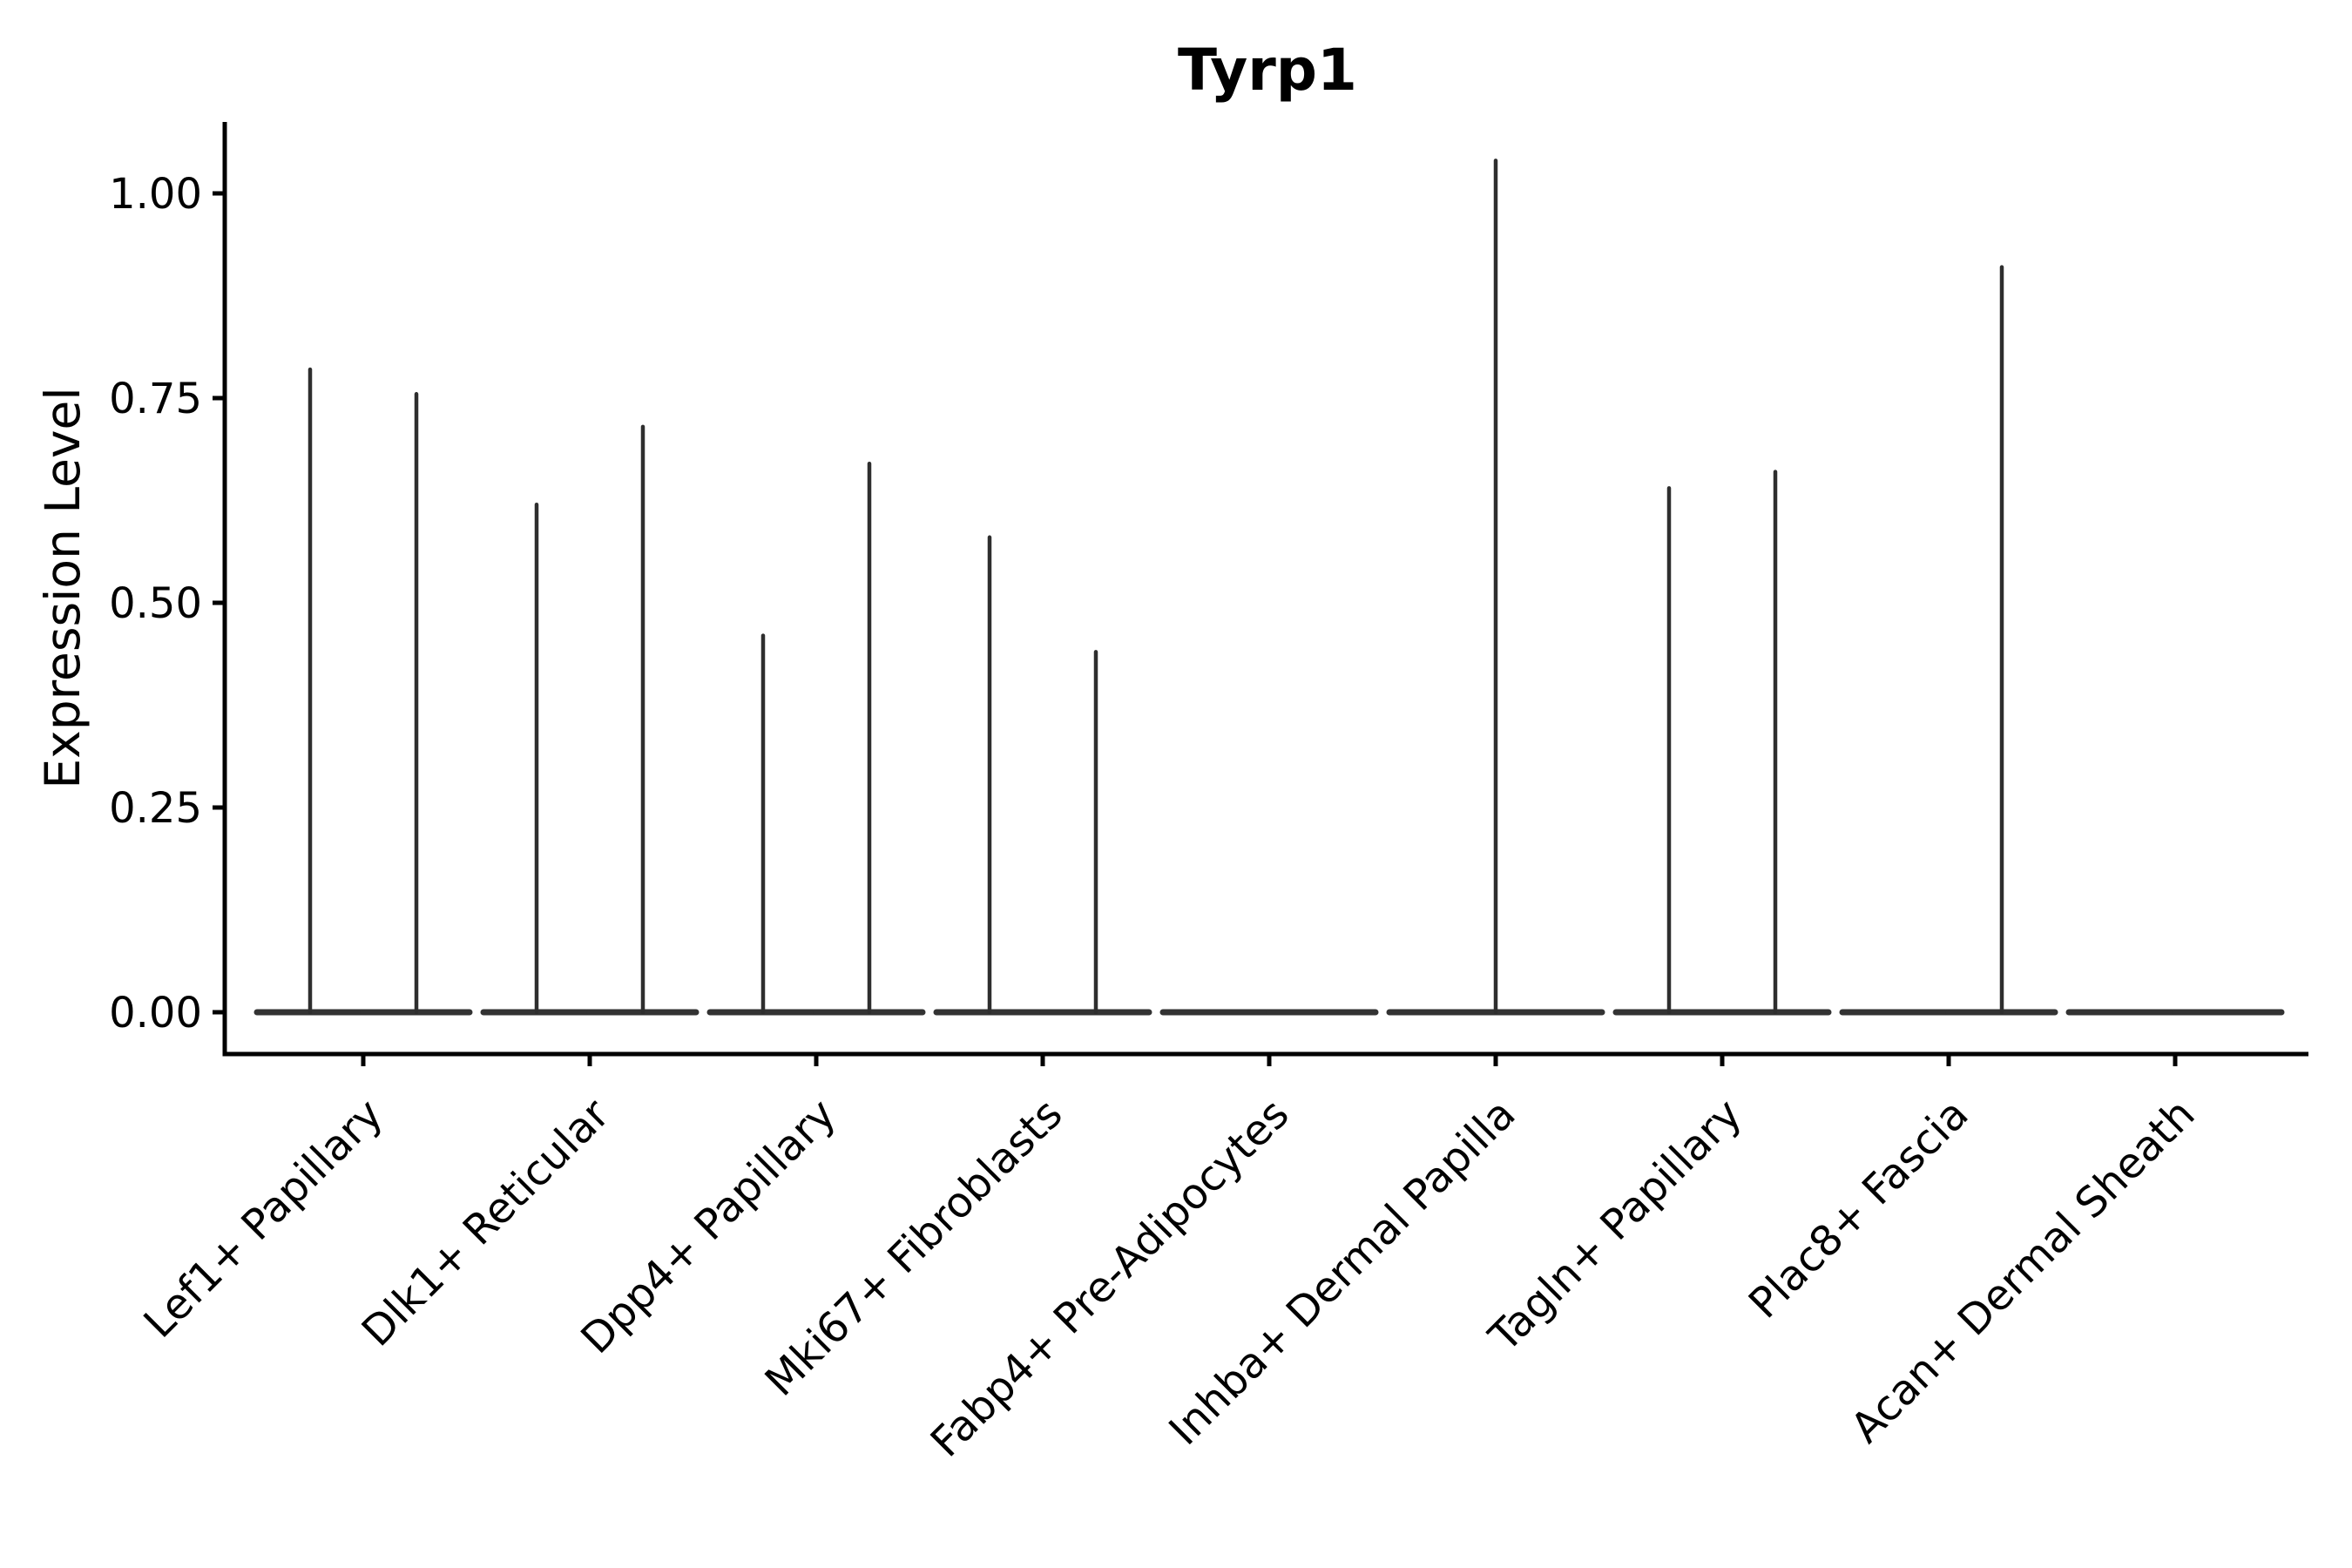 This screenshot has width=2352, height=1568. Describe the element at coordinates (264, 1219) in the screenshot. I see `x-category-label: Lef1+ Papillary` at that location.